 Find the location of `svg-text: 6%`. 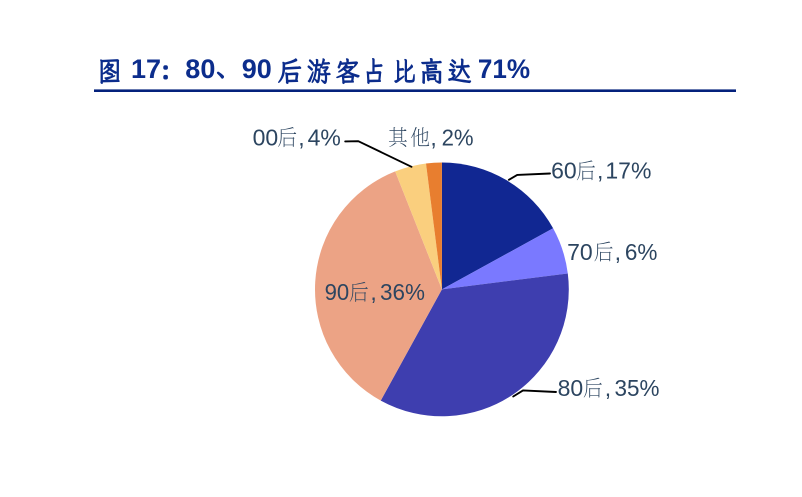

svg-text: 6% is located at coordinates (641, 252).